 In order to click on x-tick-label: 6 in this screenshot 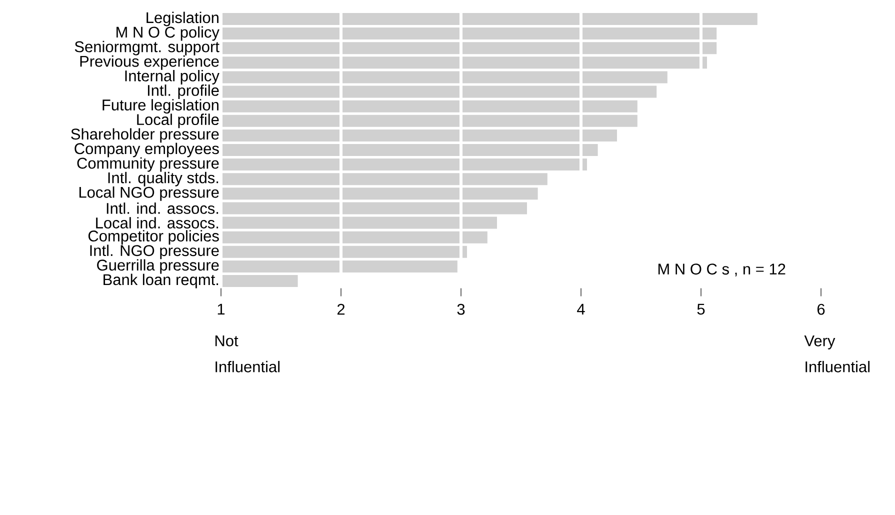, I will do `click(821, 309)`.